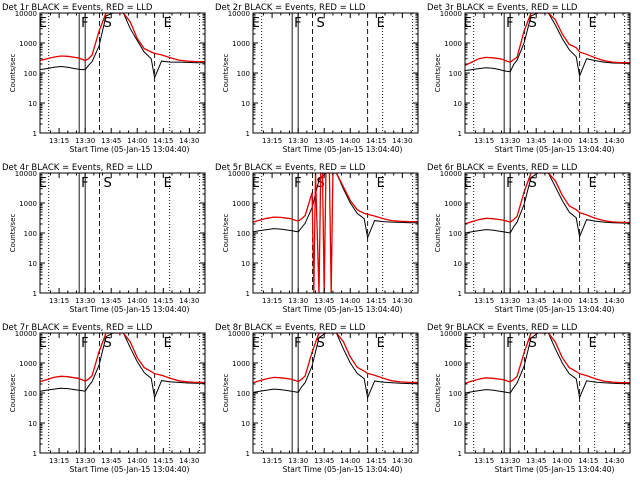  Describe the element at coordinates (290, 168) in the screenshot. I see `panel-title: Det 5r BLACK = Events, RED = LLD` at that location.